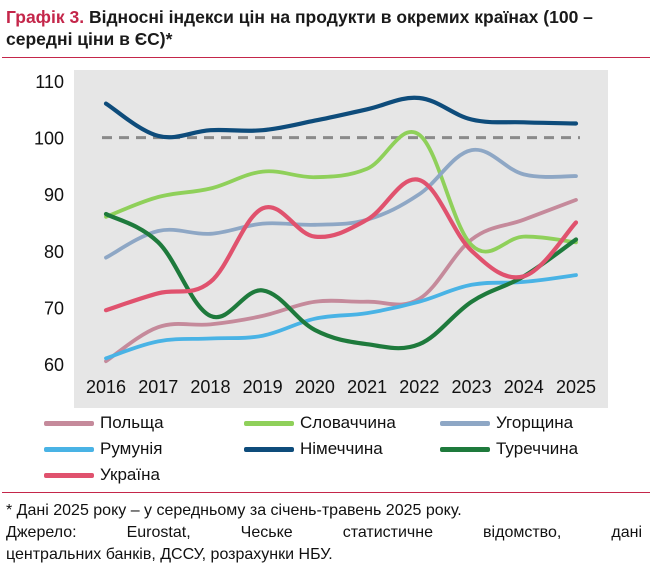  What do you see at coordinates (158, 387) in the screenshot?
I see `x-tick-label: 2017` at bounding box center [158, 387].